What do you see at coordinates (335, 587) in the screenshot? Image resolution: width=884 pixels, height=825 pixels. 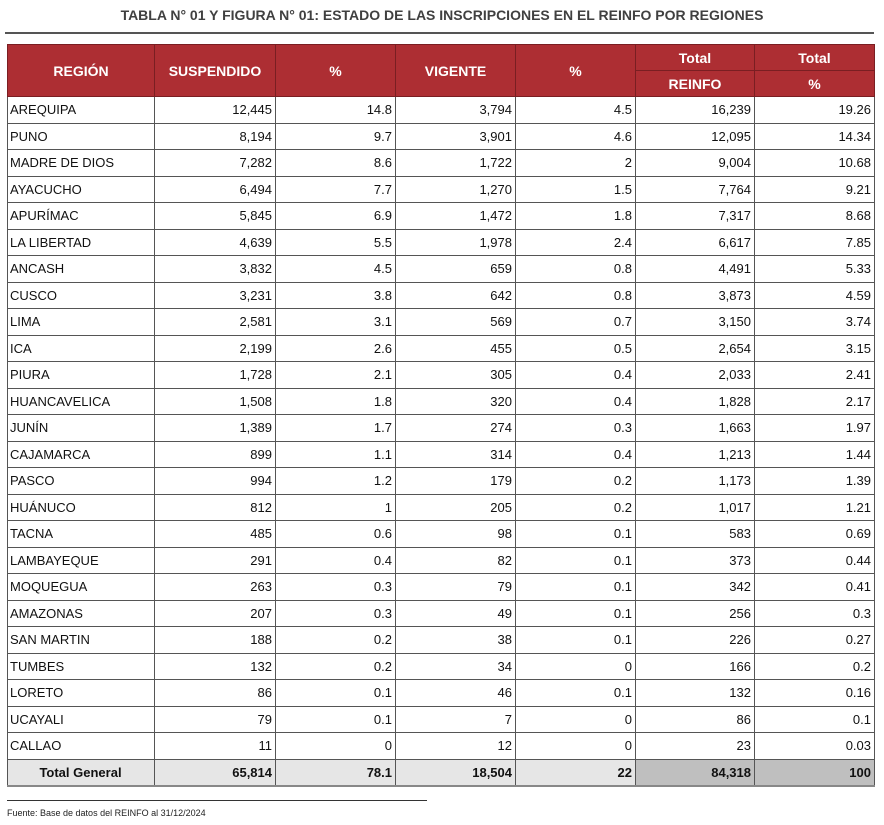 I see `cell-pct-suspendido: 0.3` at bounding box center [335, 587].